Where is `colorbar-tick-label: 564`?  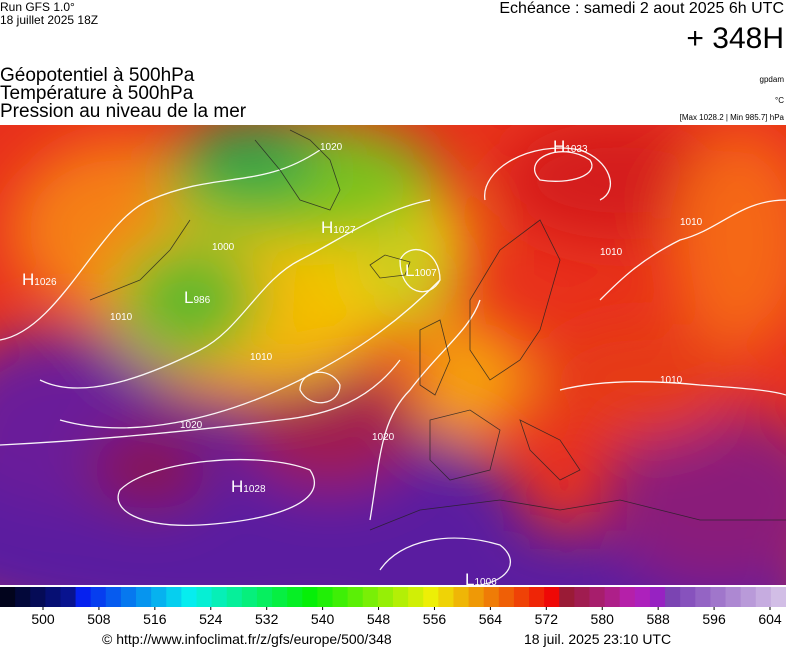 colorbar-tick-label: 564 is located at coordinates (491, 619).